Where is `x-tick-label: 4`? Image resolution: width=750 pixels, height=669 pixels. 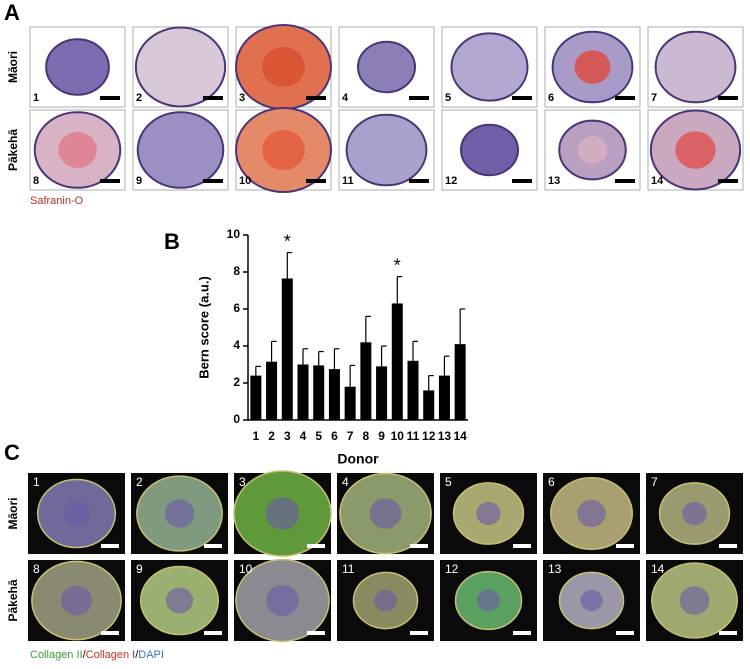 x-tick-label: 4 is located at coordinates (303, 436).